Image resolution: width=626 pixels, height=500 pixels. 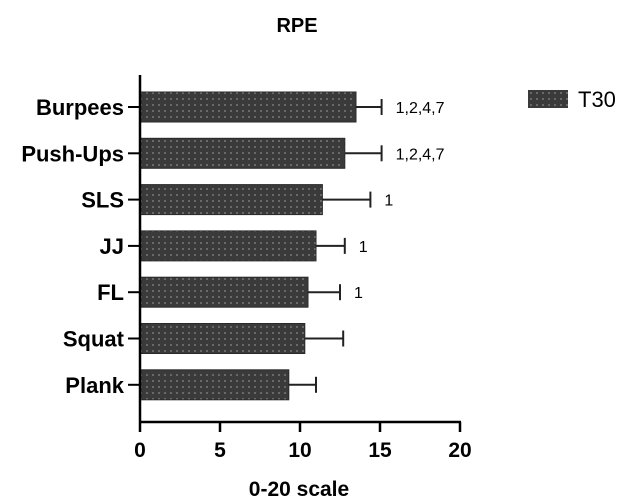 What do you see at coordinates (597, 99) in the screenshot?
I see `legend-label-t30: T30` at bounding box center [597, 99].